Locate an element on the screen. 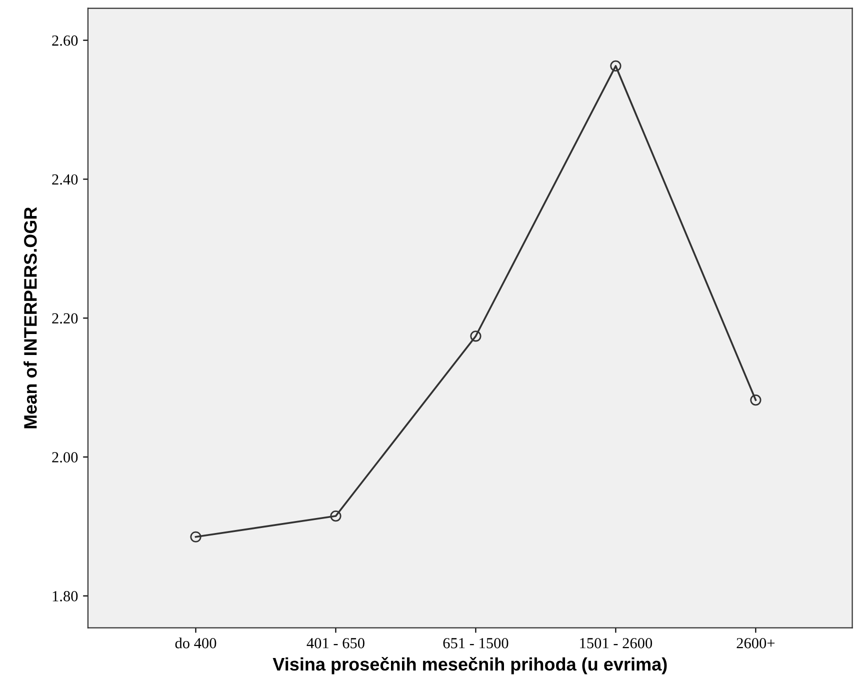 The height and width of the screenshot is (693, 854). x-axis-title: Visina prosečnih mesečnih prihoda (u evrima) is located at coordinates (469, 665).